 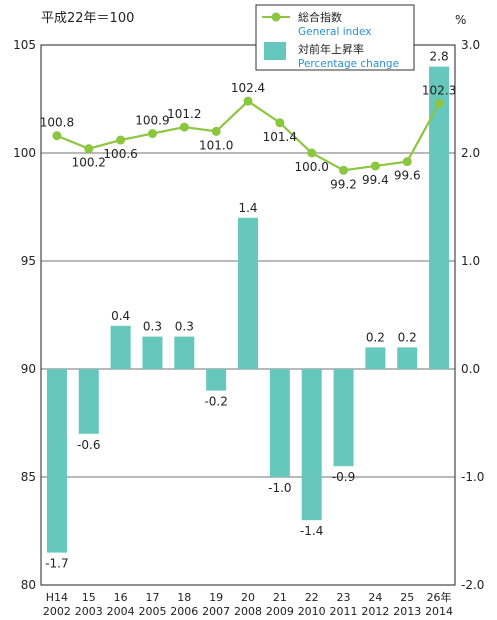 What do you see at coordinates (348, 64) in the screenshot?
I see `legend-bar-name-en: Percentage change` at bounding box center [348, 64].